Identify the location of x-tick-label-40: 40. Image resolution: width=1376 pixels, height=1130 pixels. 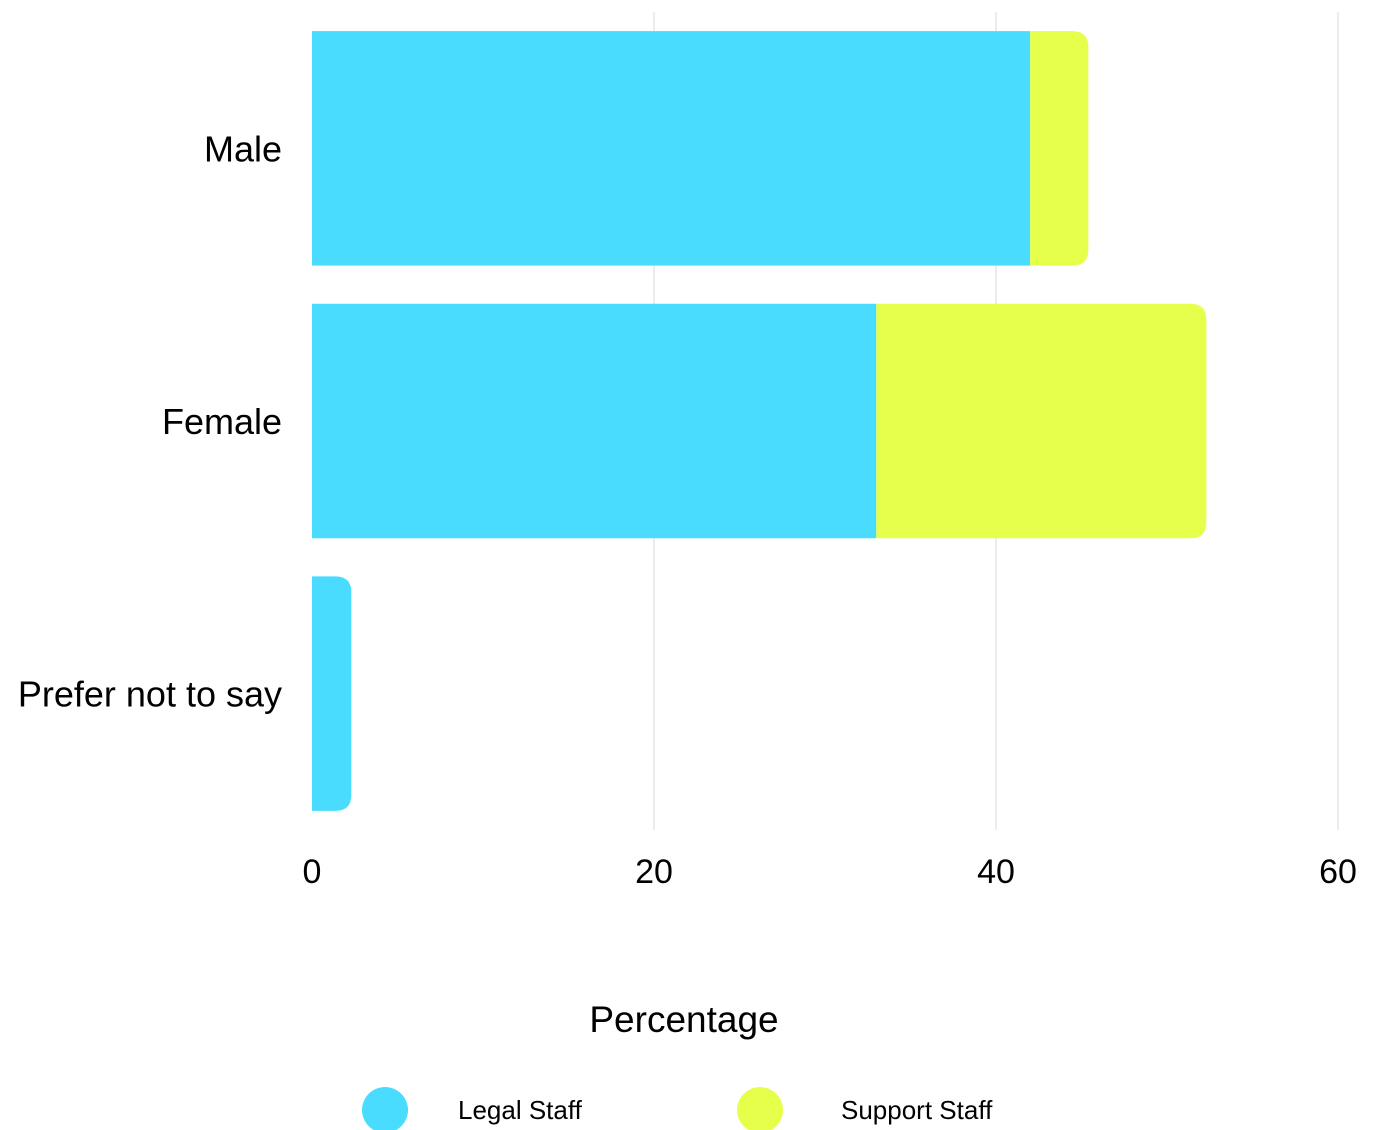
(996, 872).